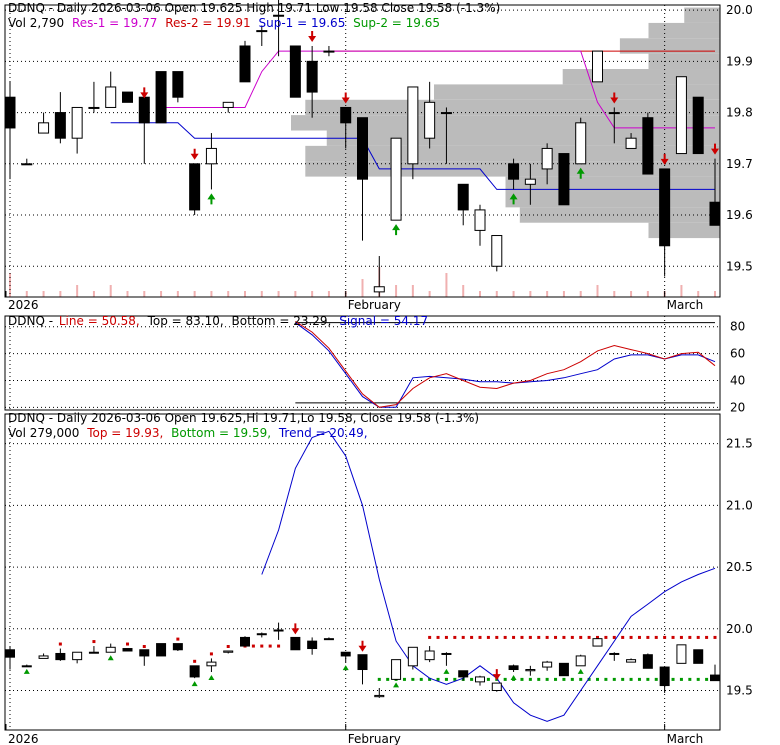 The width and height of the screenshot is (780, 745). Describe the element at coordinates (739, 113) in the screenshot. I see `price-y-tick-label: 19.8` at that location.